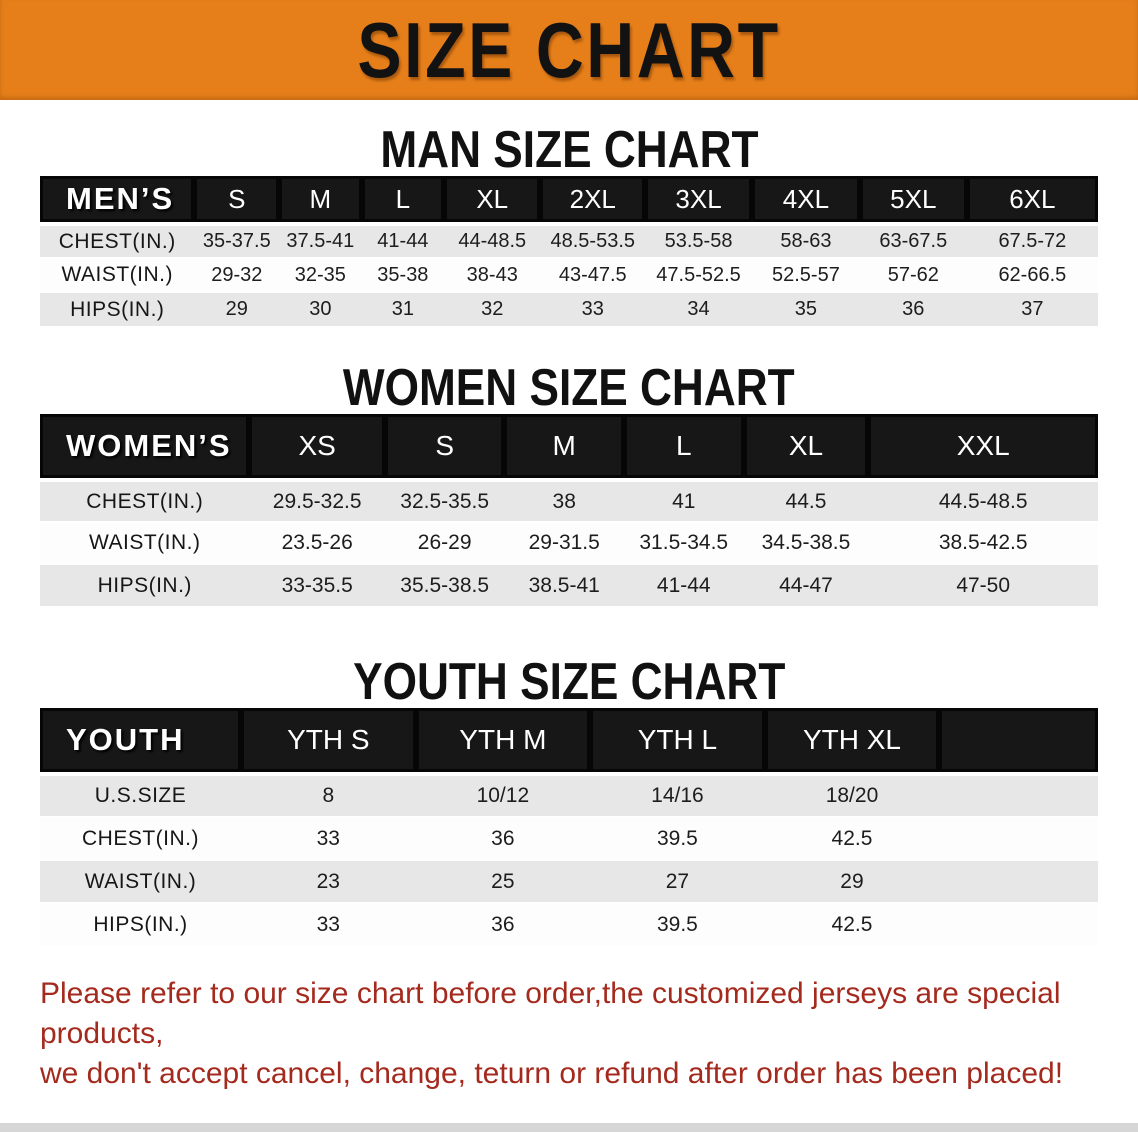 The image size is (1138, 1132). I want to click on size-cell: 32, so click(492, 308).